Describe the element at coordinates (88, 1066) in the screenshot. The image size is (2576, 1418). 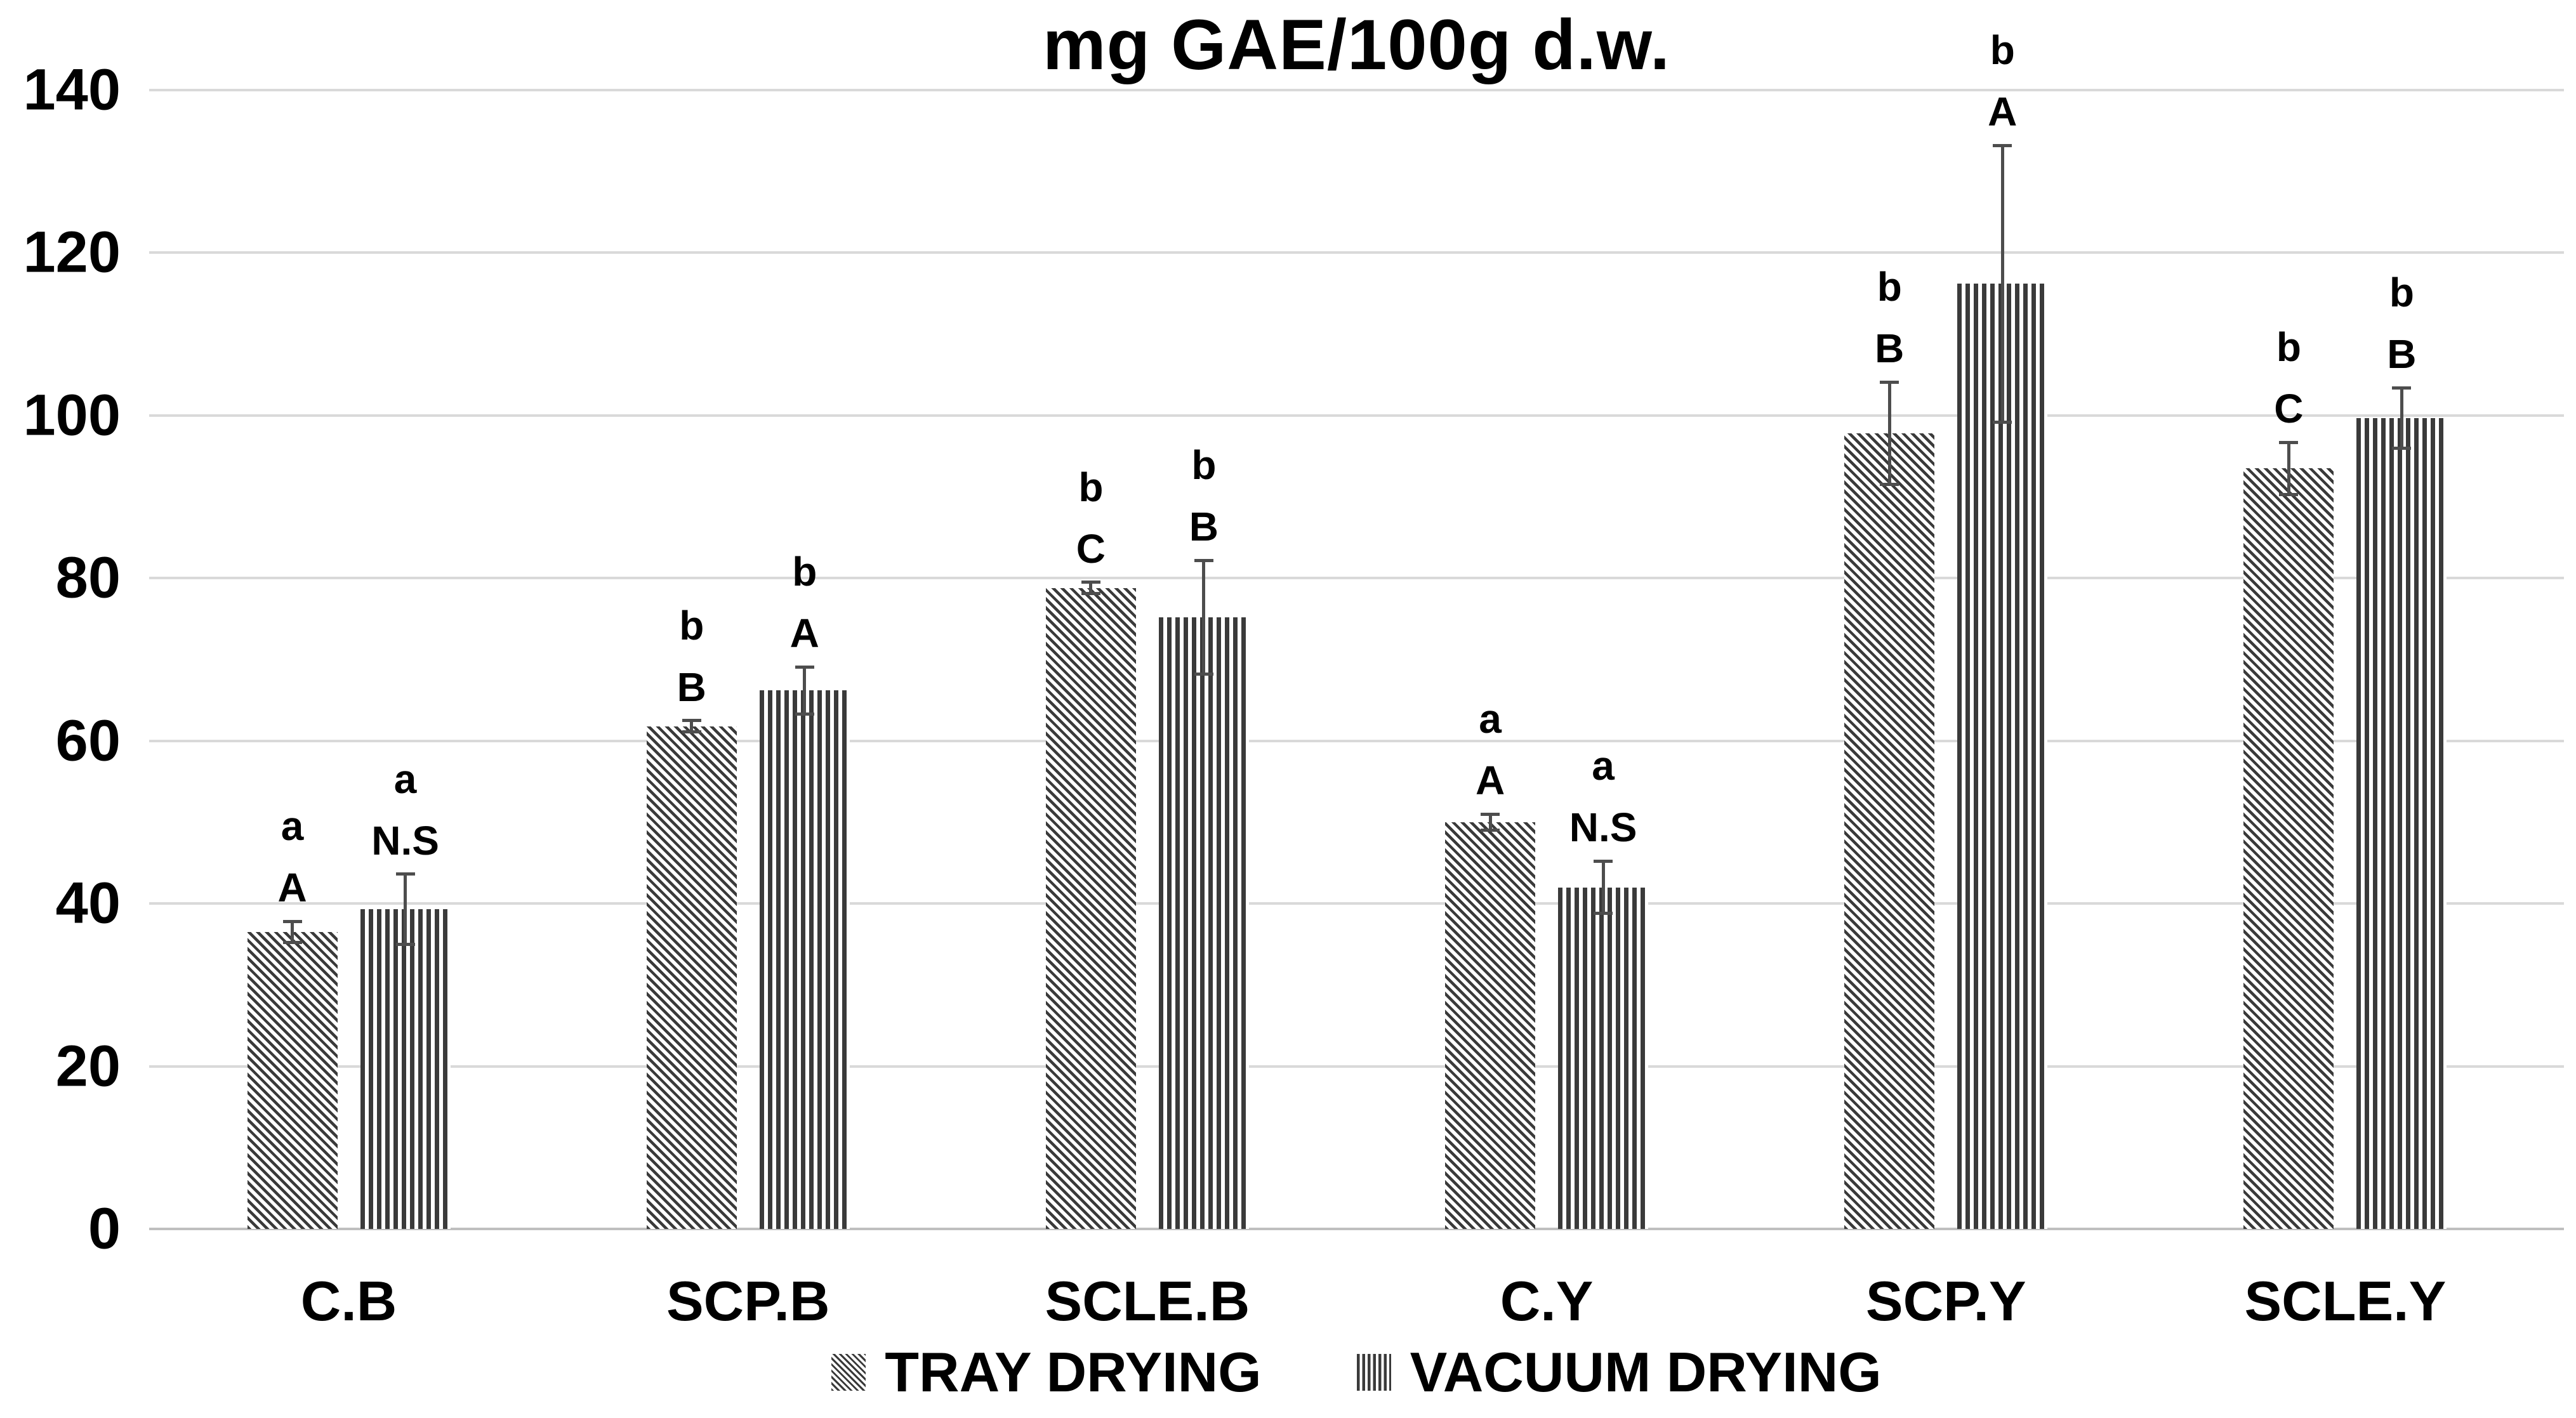
I see `y-axis-tick-label: 20` at that location.